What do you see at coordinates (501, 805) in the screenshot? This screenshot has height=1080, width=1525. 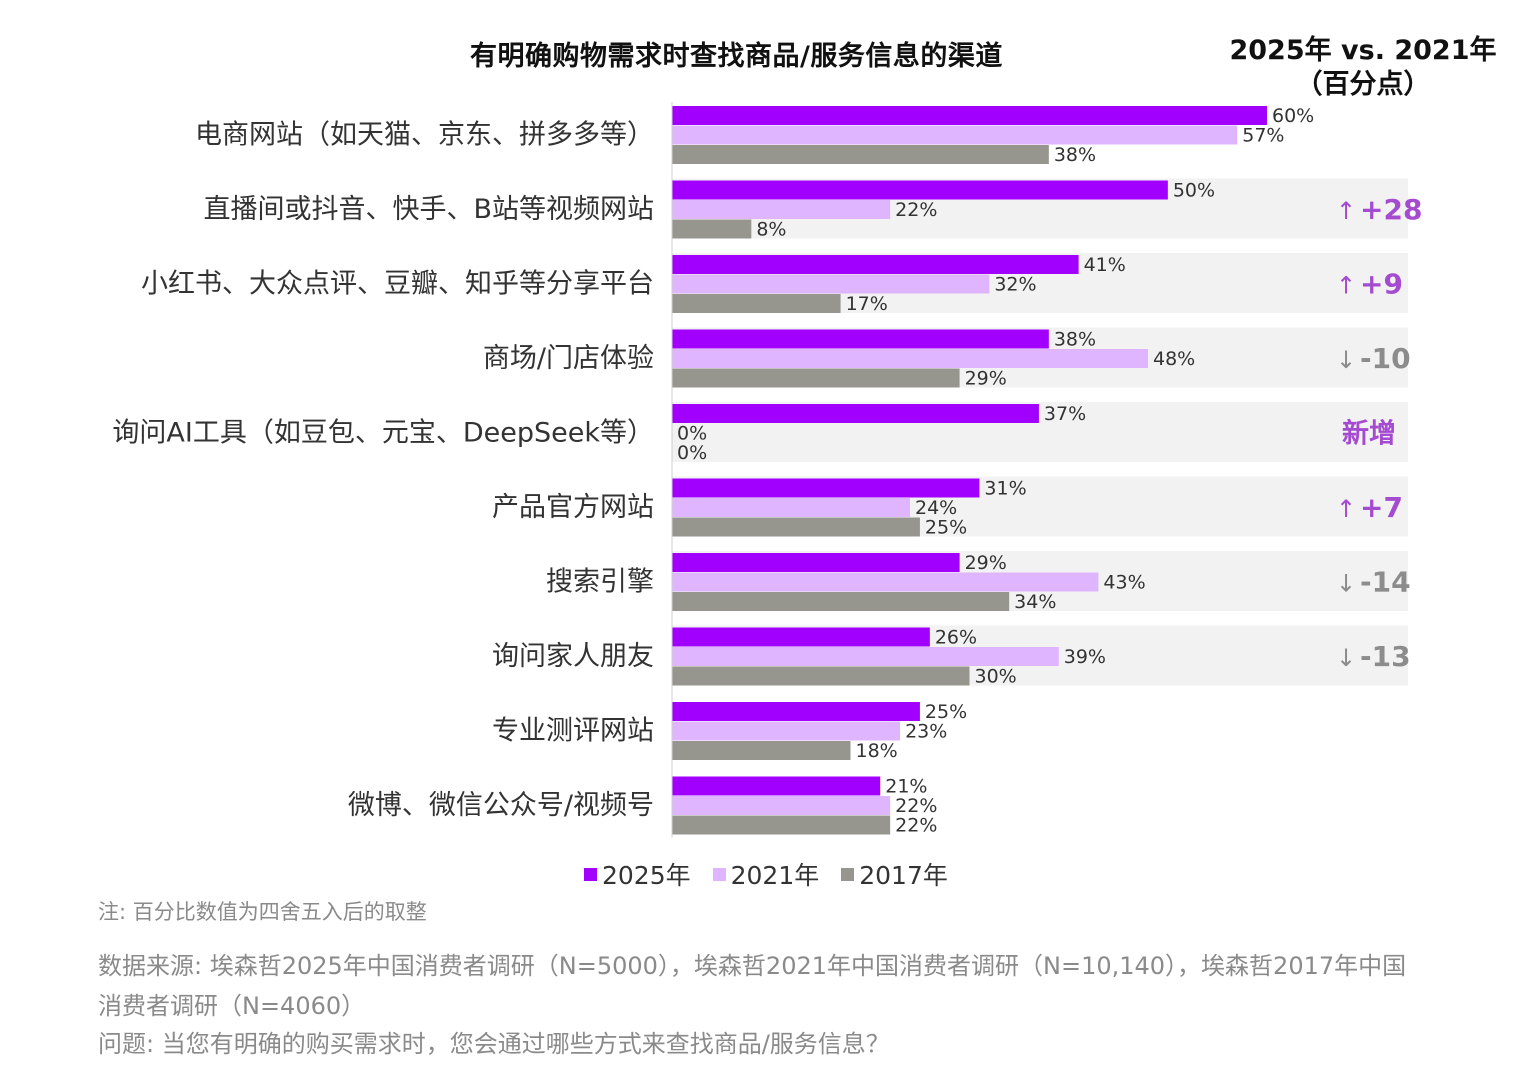 I see `category-label: 微博、微信公众号/视频号` at bounding box center [501, 805].